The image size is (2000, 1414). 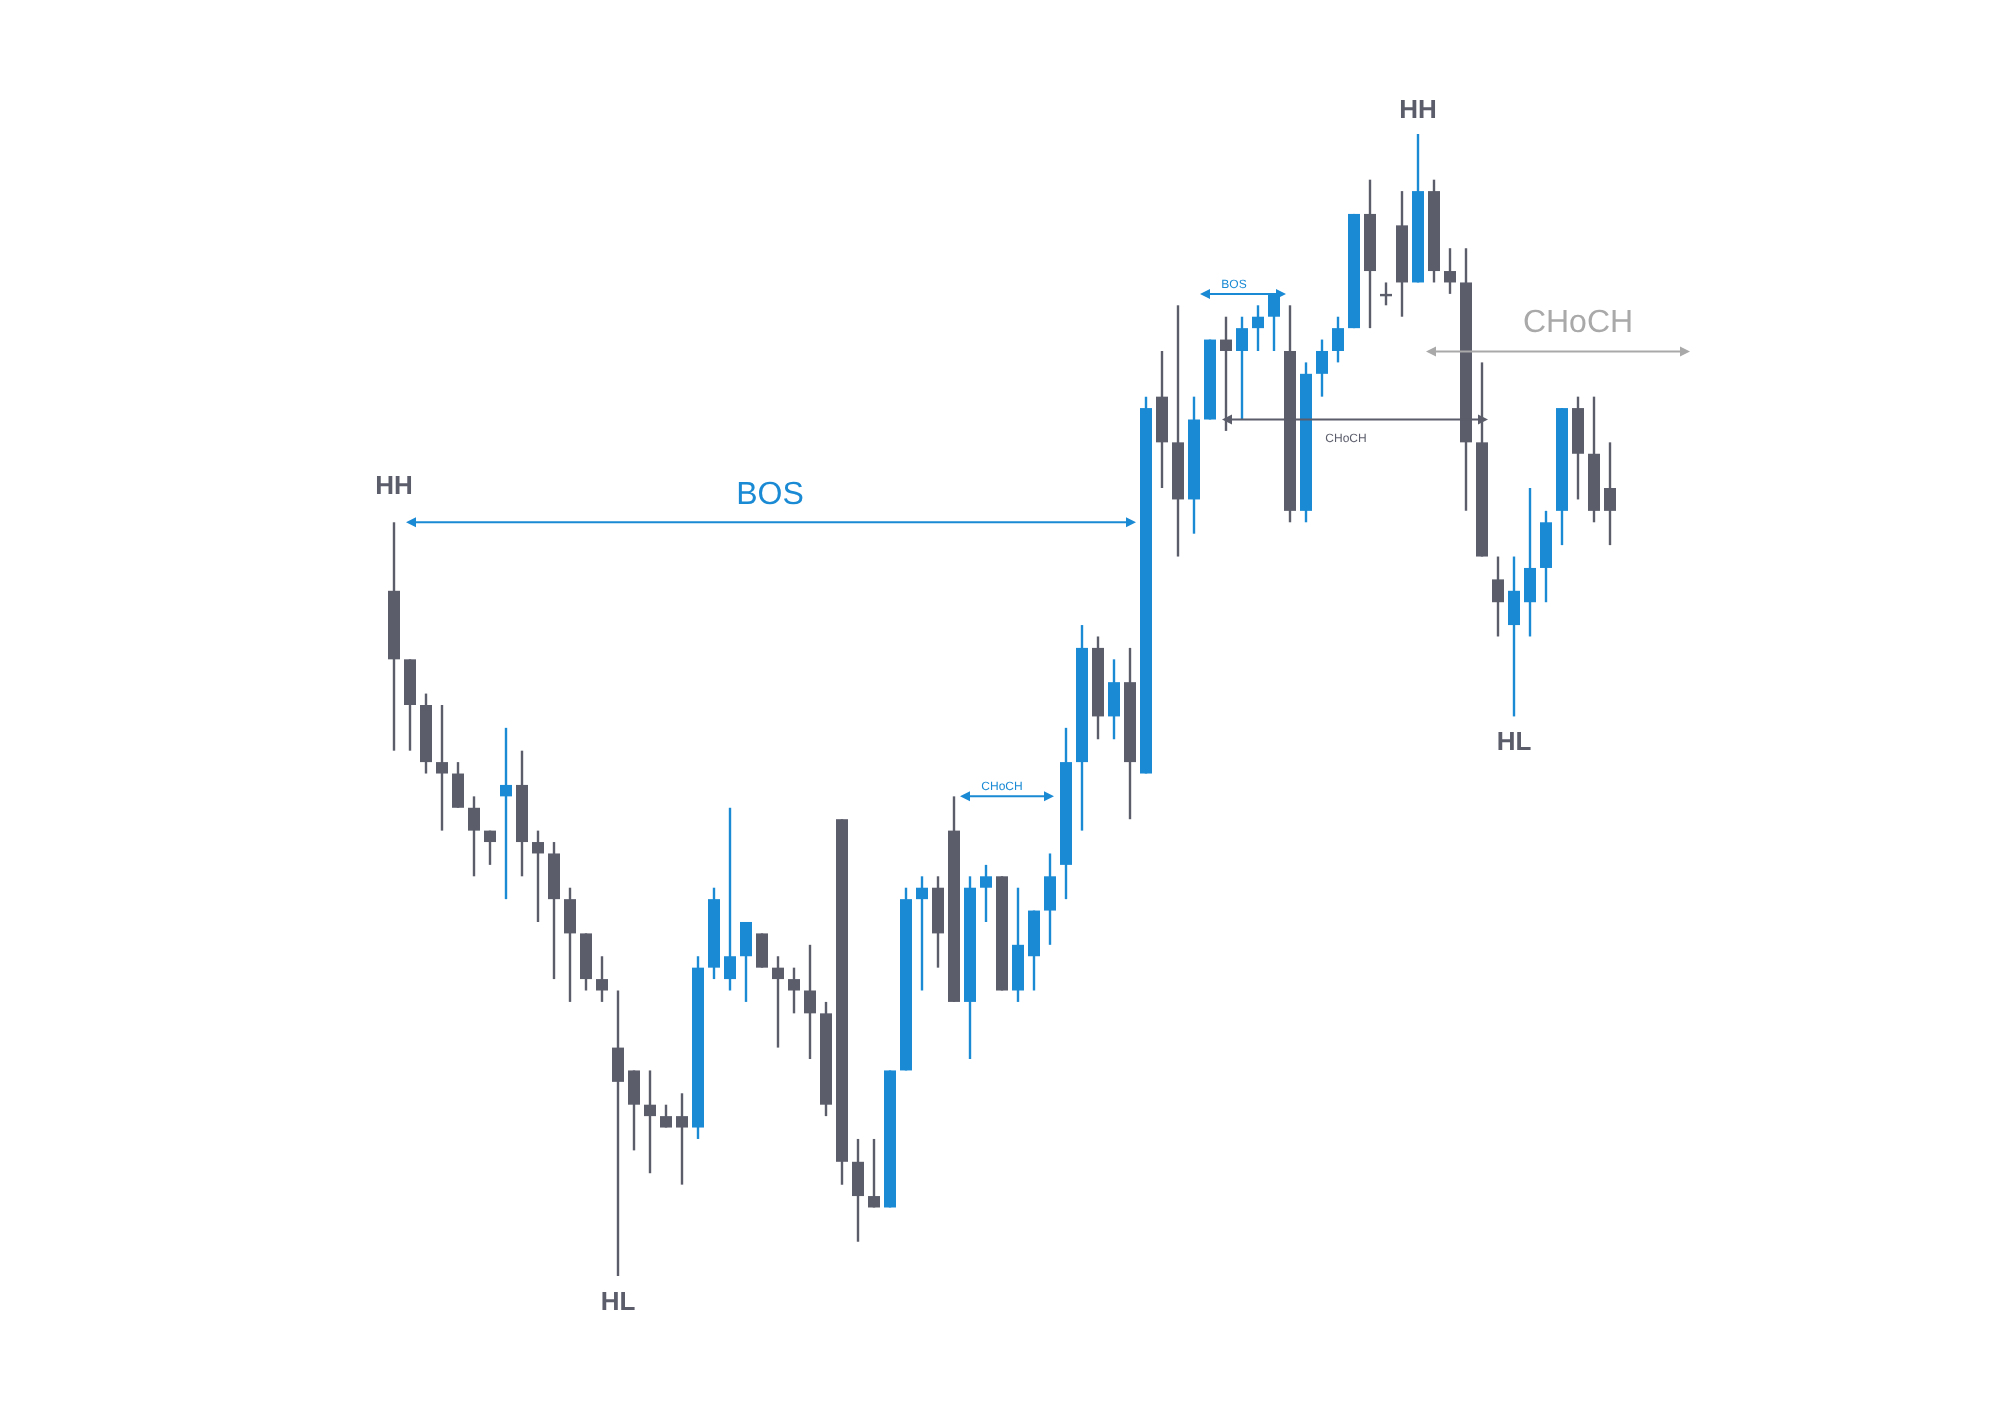 I want to click on annotation: HL, so click(x=1514, y=741).